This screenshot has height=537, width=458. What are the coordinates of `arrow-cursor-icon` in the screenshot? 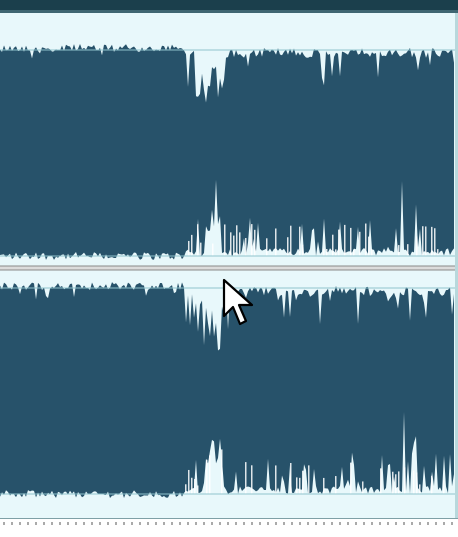 It's located at (240, 305).